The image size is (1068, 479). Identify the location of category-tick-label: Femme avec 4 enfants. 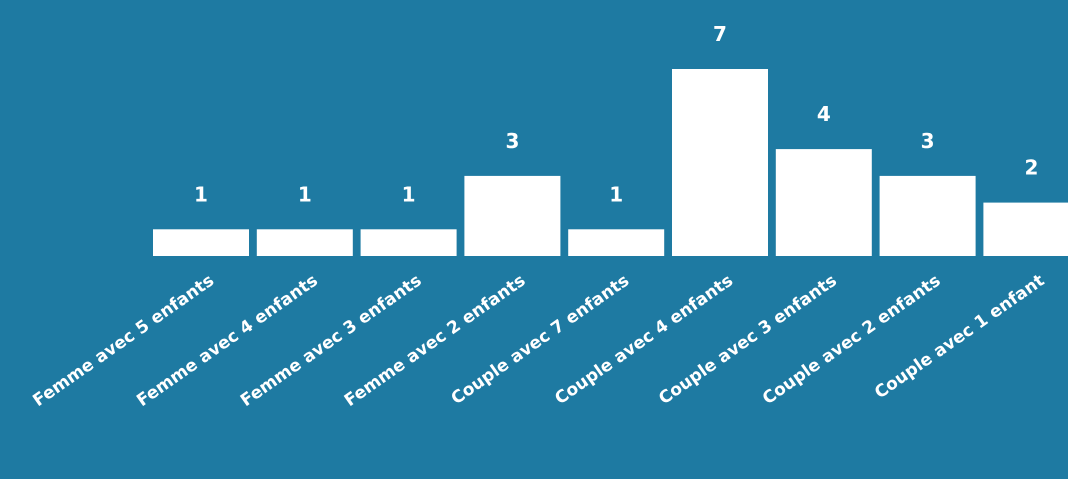
(227, 341).